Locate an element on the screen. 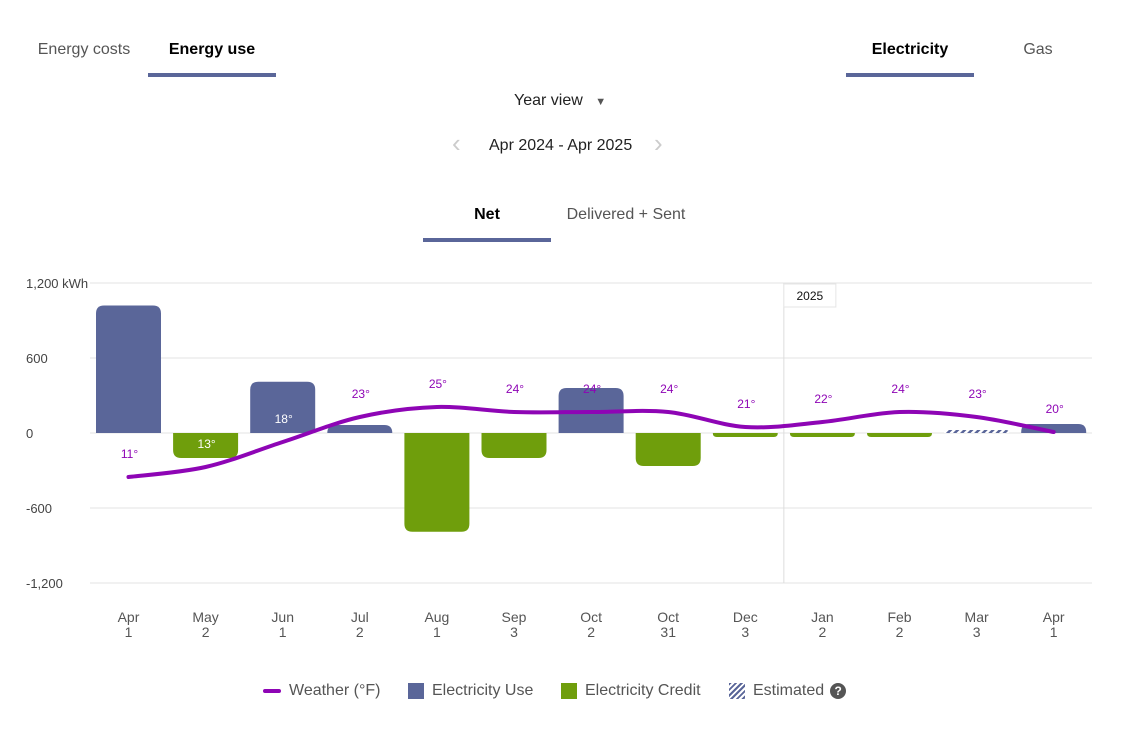  chevron-left-icon: ‹ is located at coordinates (456, 143).